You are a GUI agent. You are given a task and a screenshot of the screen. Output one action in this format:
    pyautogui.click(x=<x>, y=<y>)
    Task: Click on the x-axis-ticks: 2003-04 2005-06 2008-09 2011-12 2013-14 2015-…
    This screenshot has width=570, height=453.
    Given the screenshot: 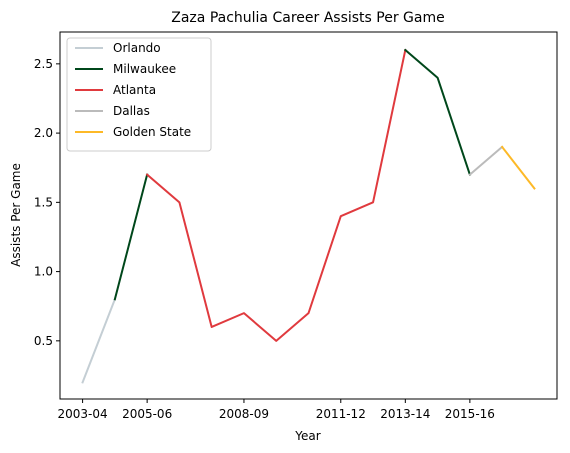 What is the action you would take?
    pyautogui.click(x=276, y=410)
    